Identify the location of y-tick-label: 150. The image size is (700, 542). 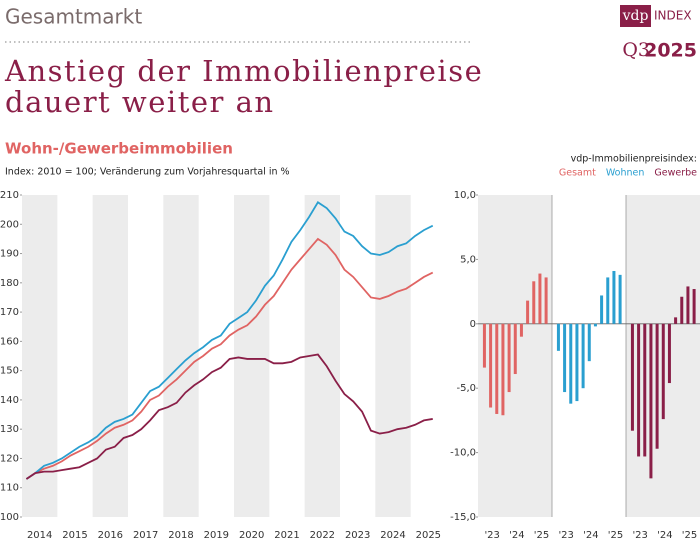
(9, 371).